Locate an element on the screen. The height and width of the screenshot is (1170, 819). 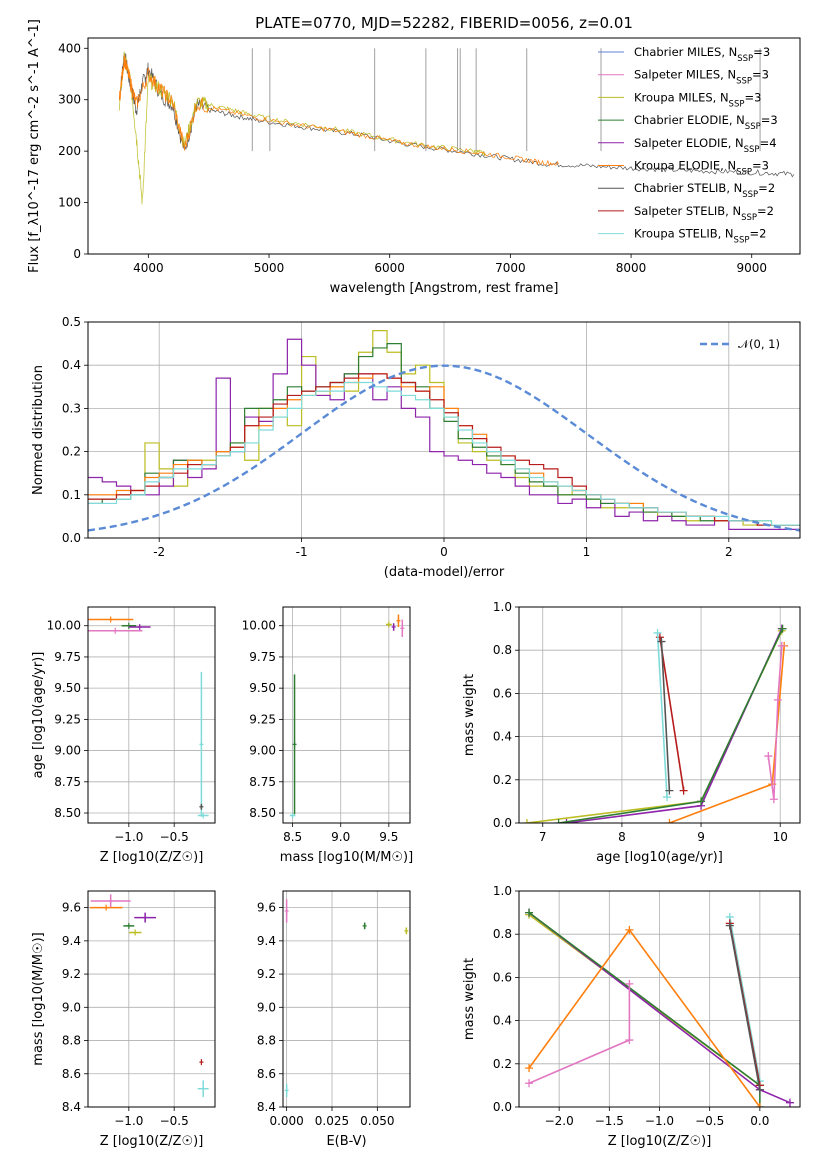
x-tick-label: 9 is located at coordinates (701, 837).